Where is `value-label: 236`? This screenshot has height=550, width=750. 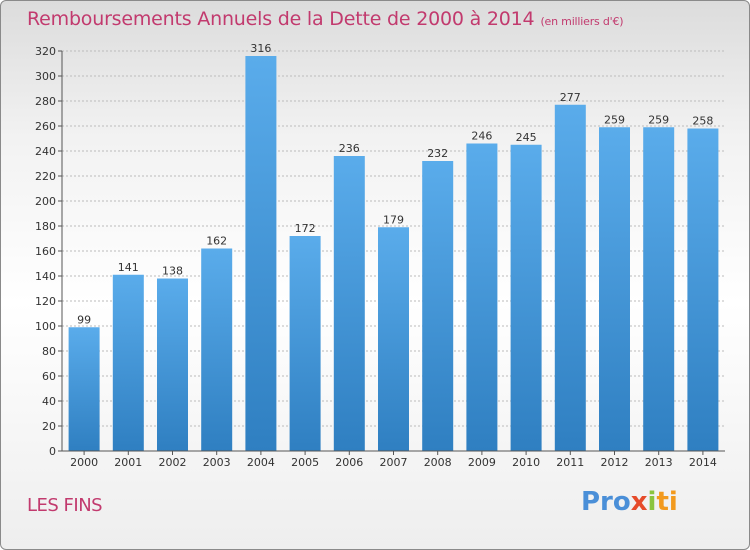
value-label: 236 is located at coordinates (349, 148).